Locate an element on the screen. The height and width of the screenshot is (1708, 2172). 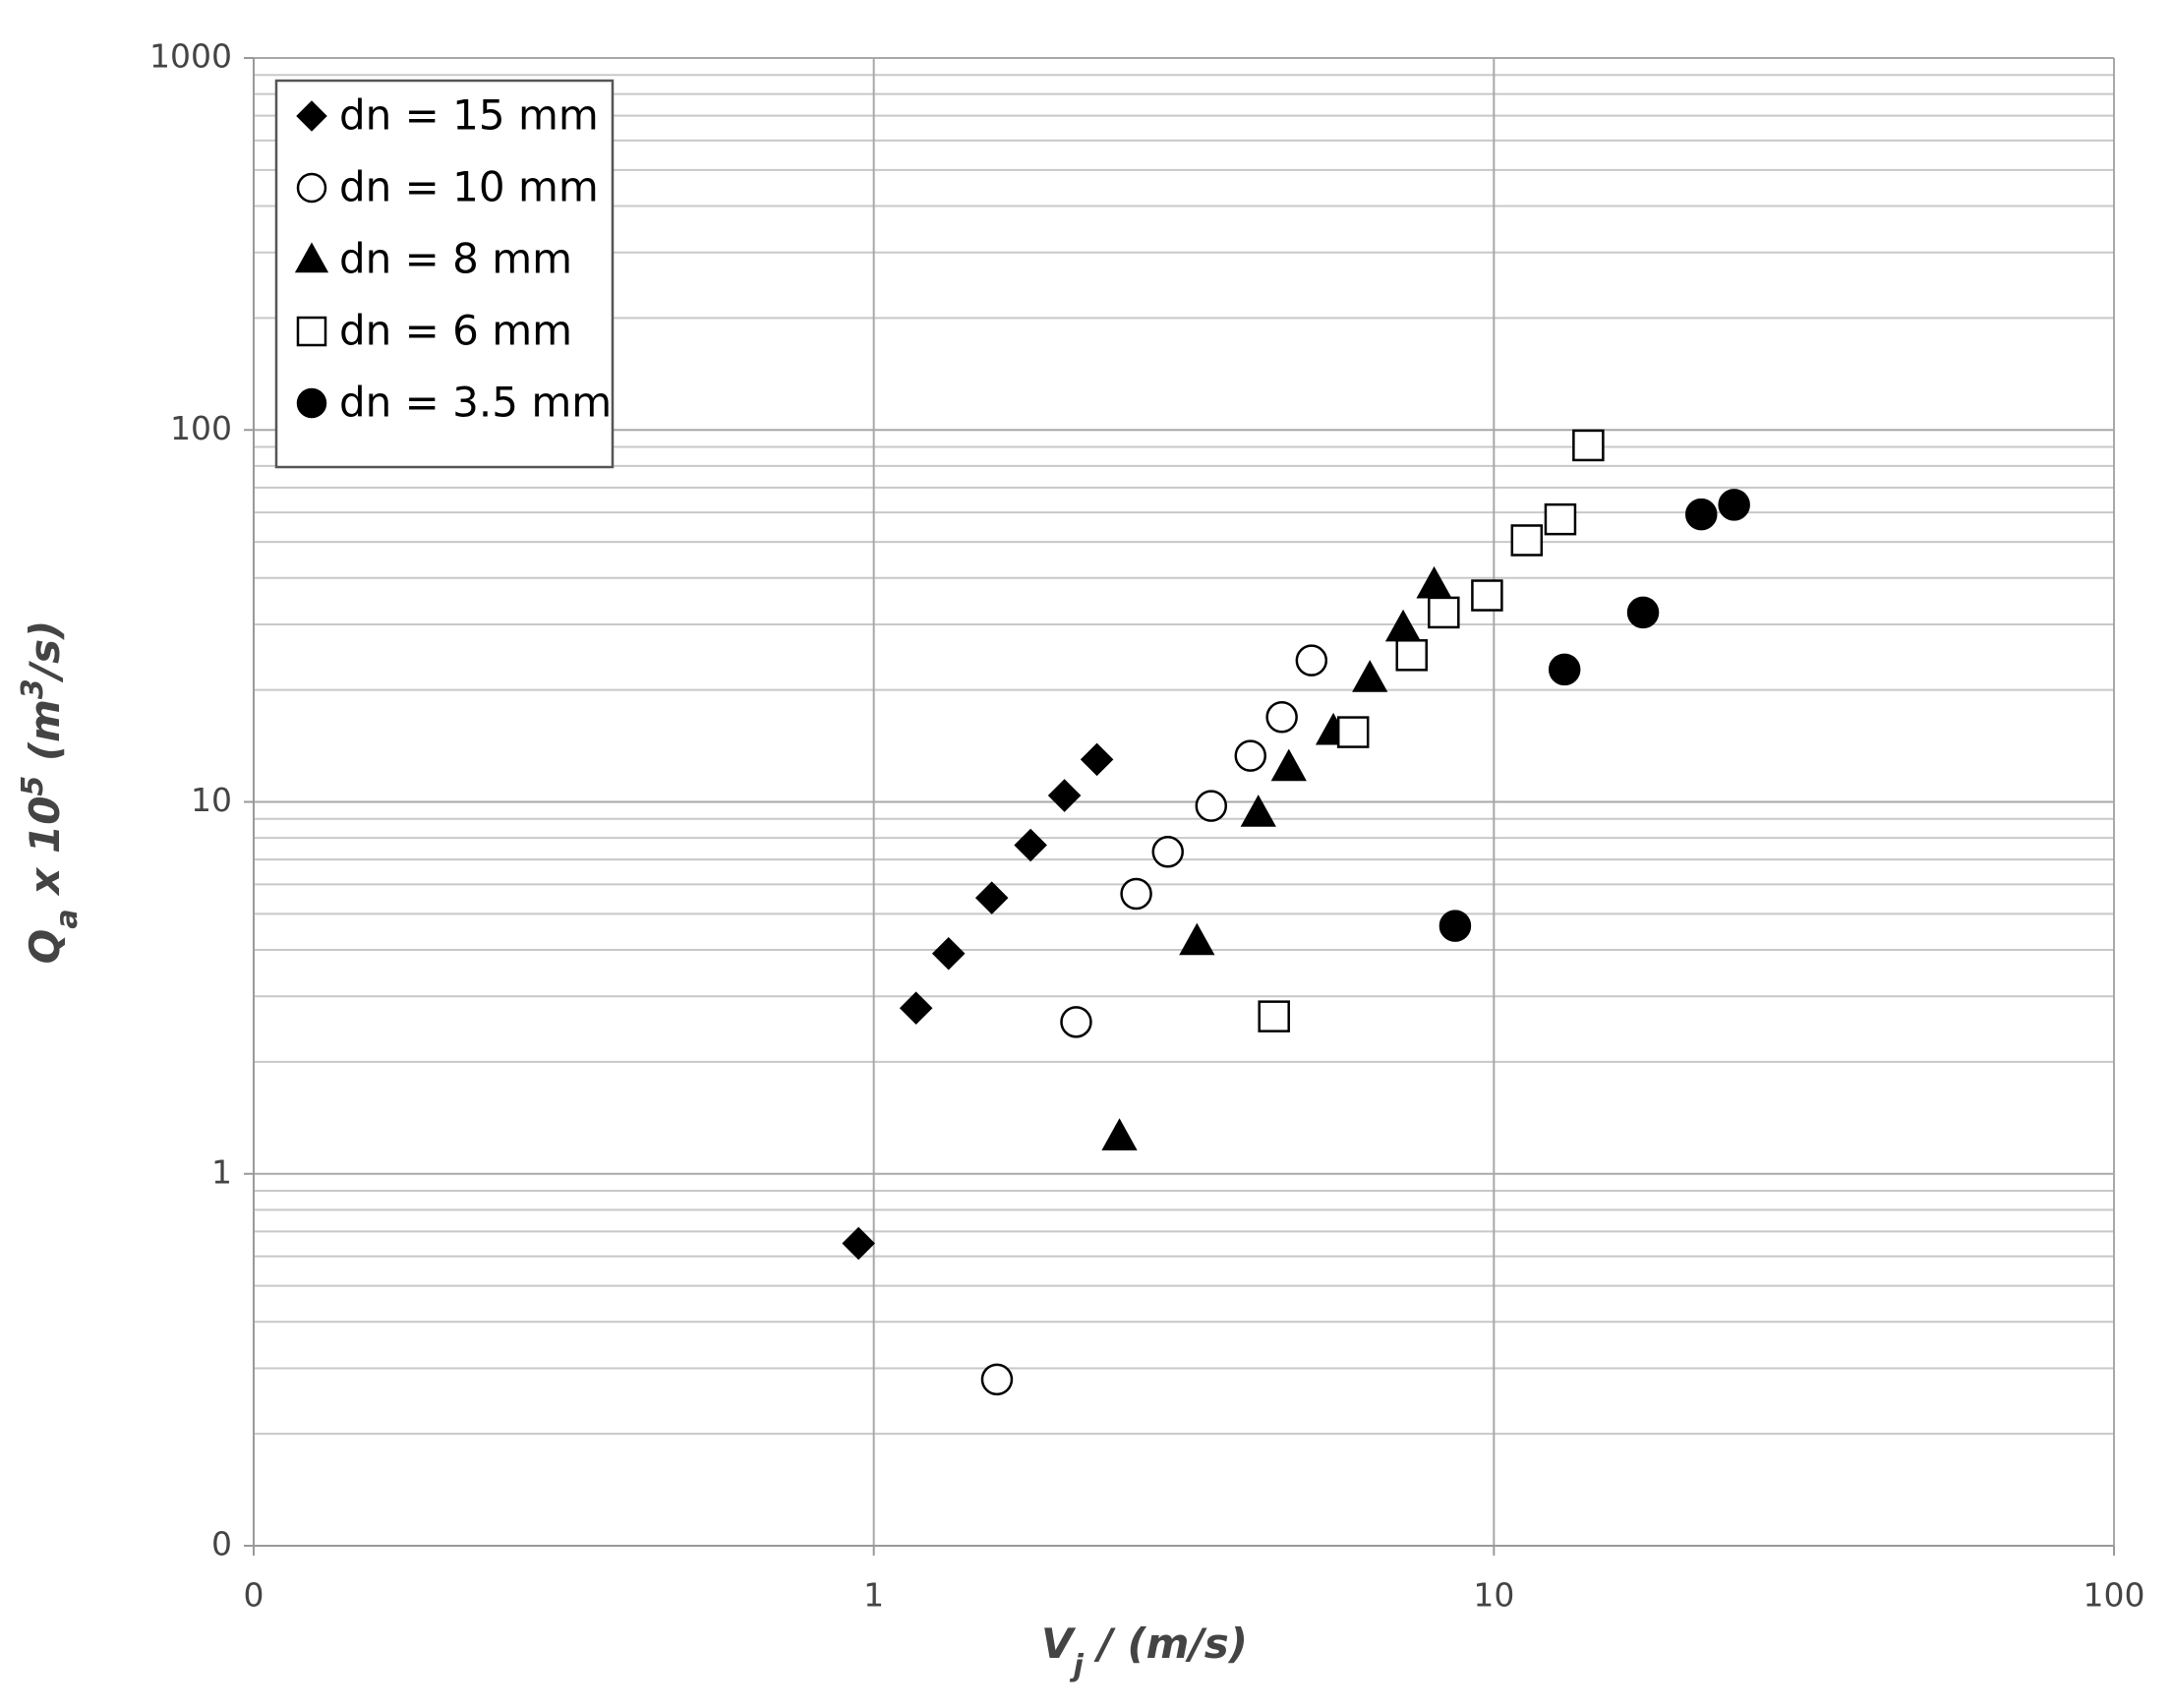
y-axis-title-part: 3 is located at coordinates (33, 689).